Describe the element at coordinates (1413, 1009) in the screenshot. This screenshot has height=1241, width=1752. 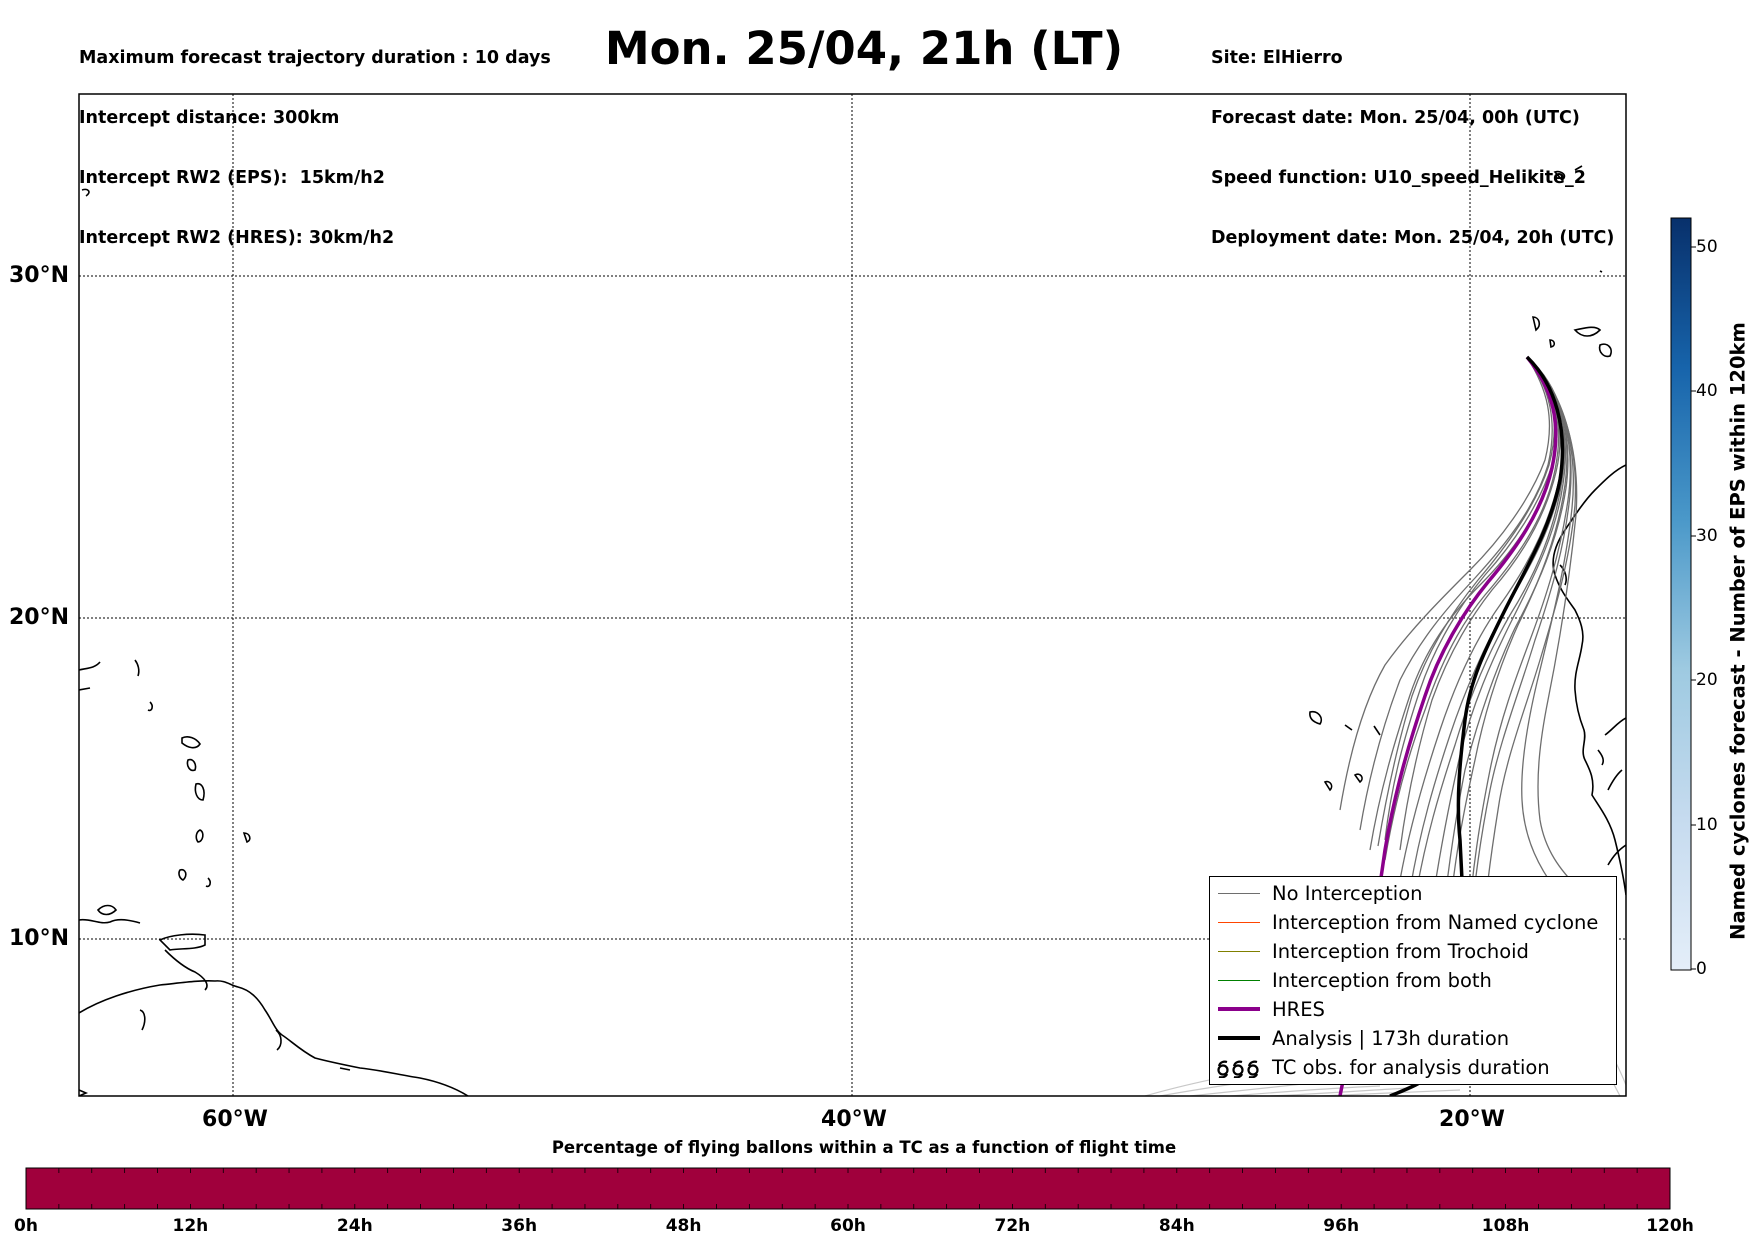
I see `legend-item-hres: HRES` at that location.